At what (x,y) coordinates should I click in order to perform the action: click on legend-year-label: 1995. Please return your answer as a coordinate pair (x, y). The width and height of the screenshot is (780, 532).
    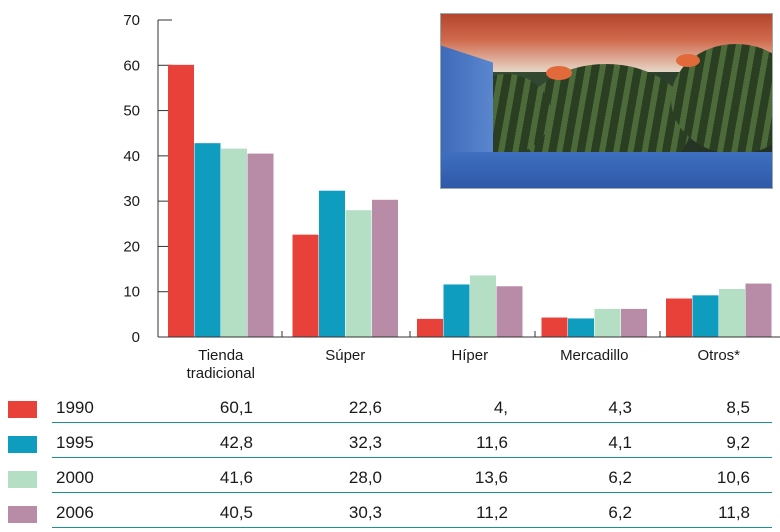
    Looking at the image, I should click on (75, 442).